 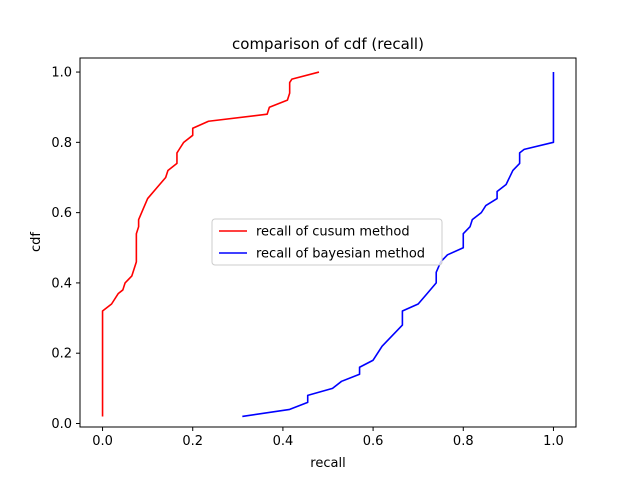 I want to click on y-tick-label: 0.0, so click(x=61, y=424).